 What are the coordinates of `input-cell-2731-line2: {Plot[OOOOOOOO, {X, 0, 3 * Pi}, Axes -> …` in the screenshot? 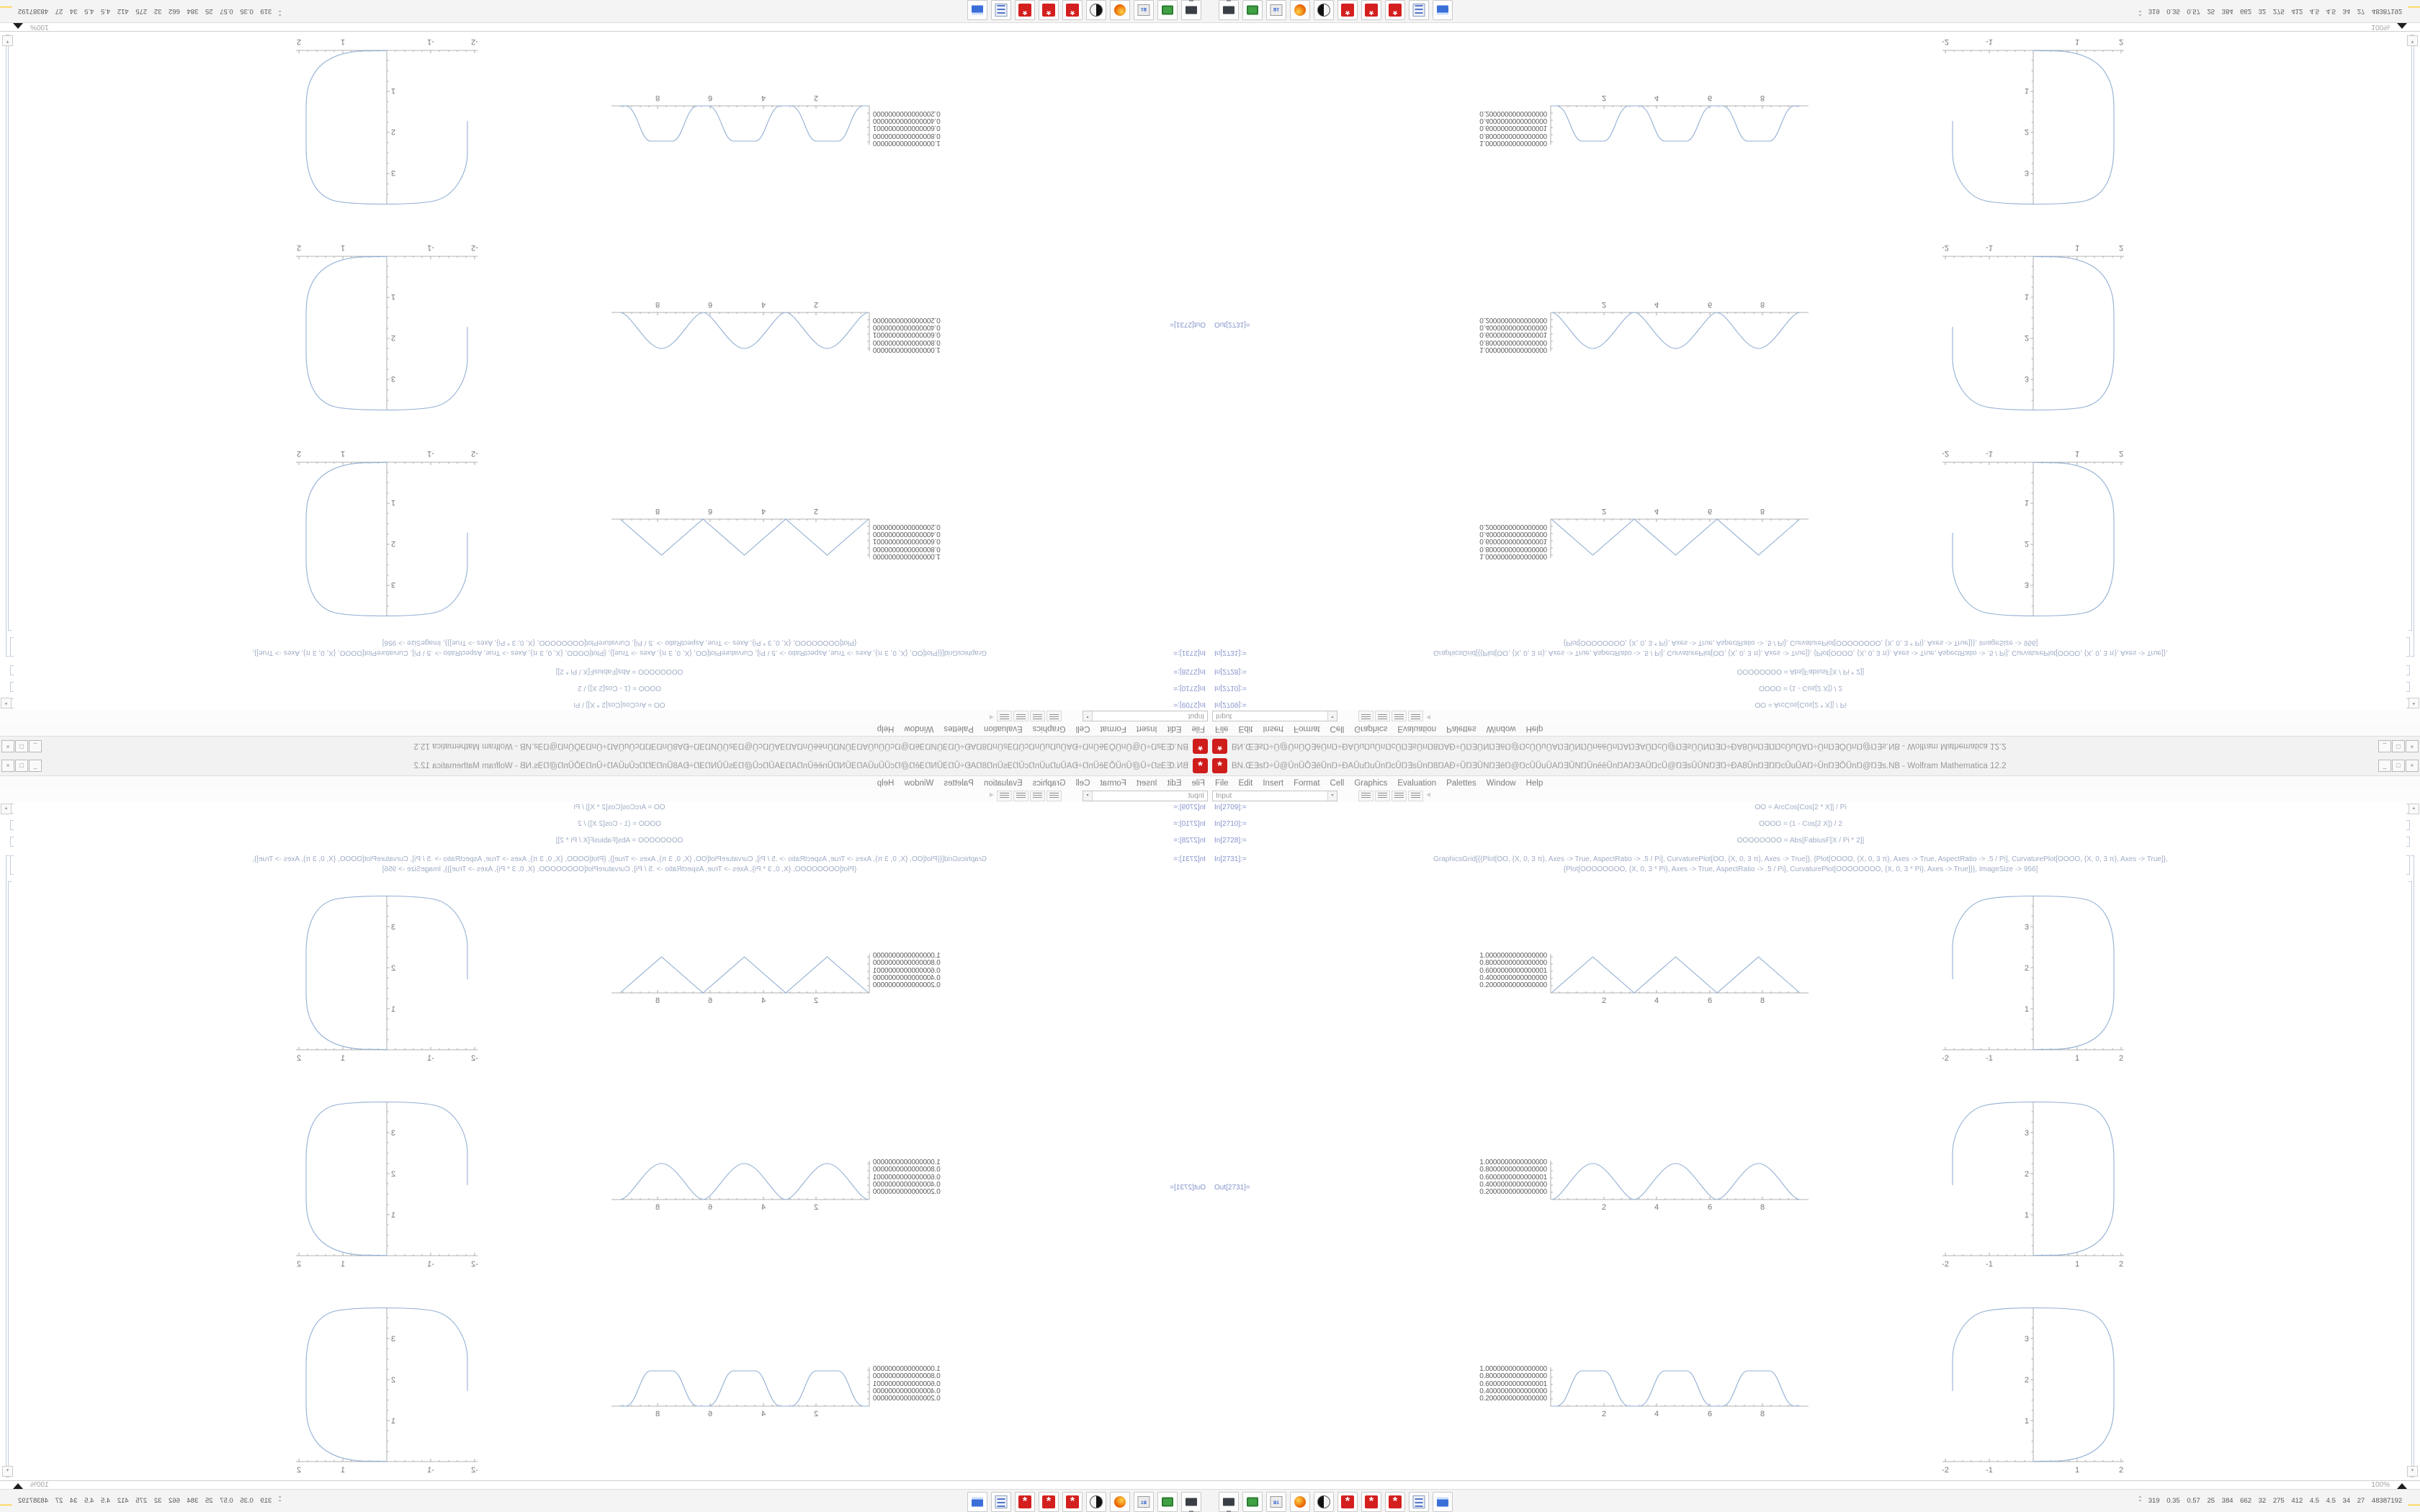 It's located at (1801, 869).